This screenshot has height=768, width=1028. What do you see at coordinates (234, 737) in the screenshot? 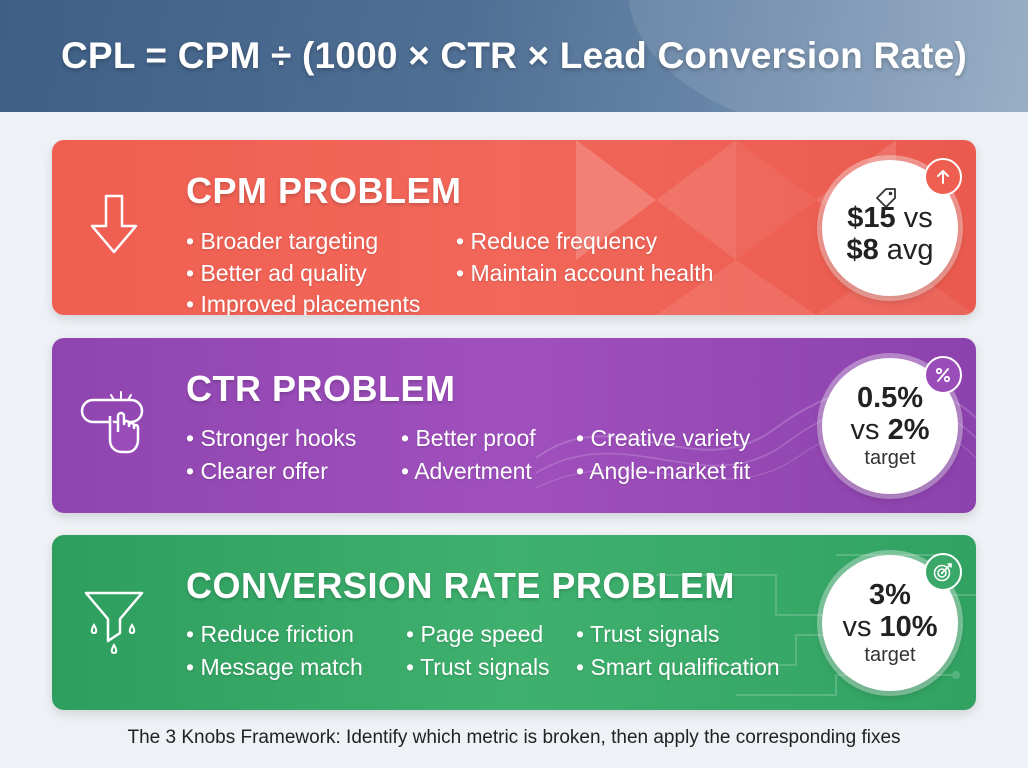
I see `footer-framework-name: The 3 Knobs Framework:` at bounding box center [234, 737].